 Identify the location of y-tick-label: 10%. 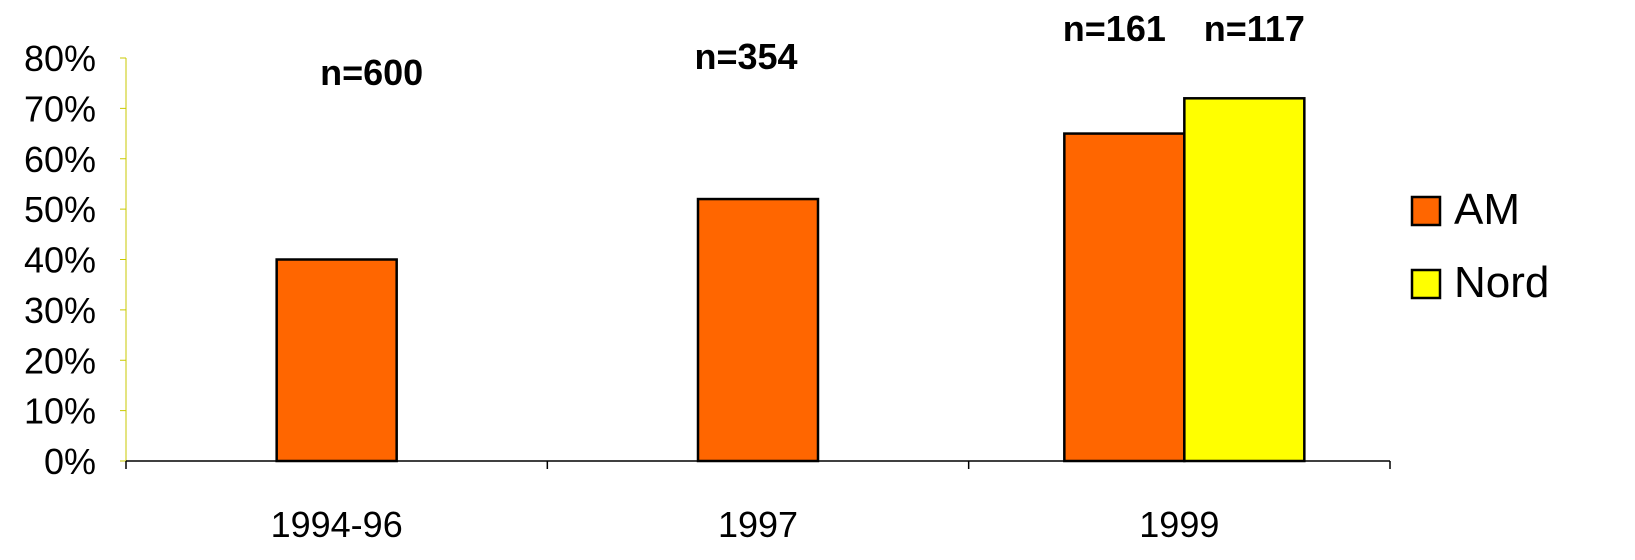
(60, 411).